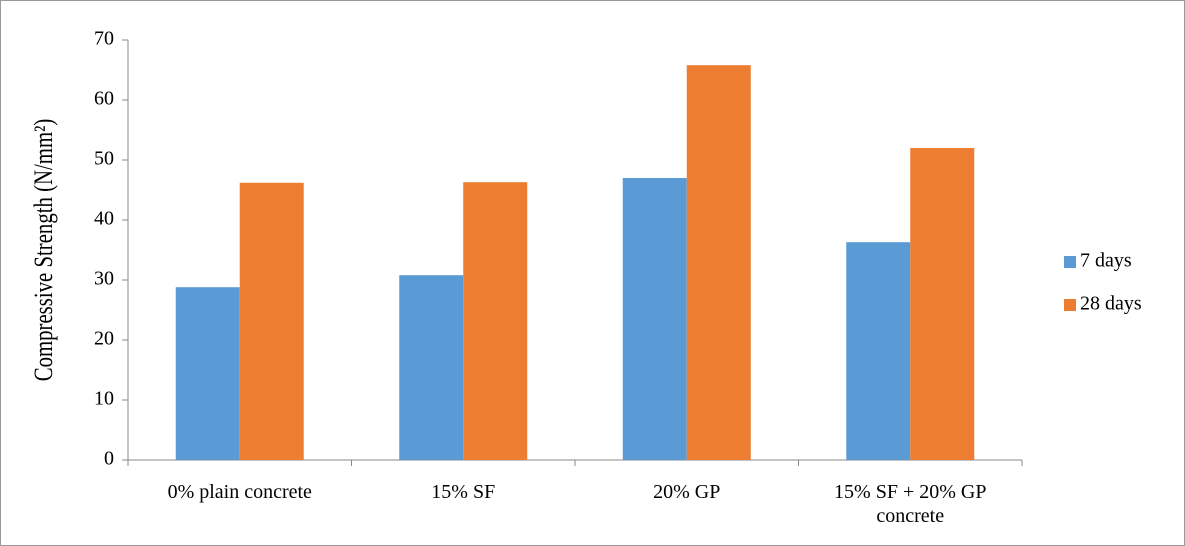  What do you see at coordinates (239, 492) in the screenshot?
I see `x-tick-label: 0% plain concrete` at bounding box center [239, 492].